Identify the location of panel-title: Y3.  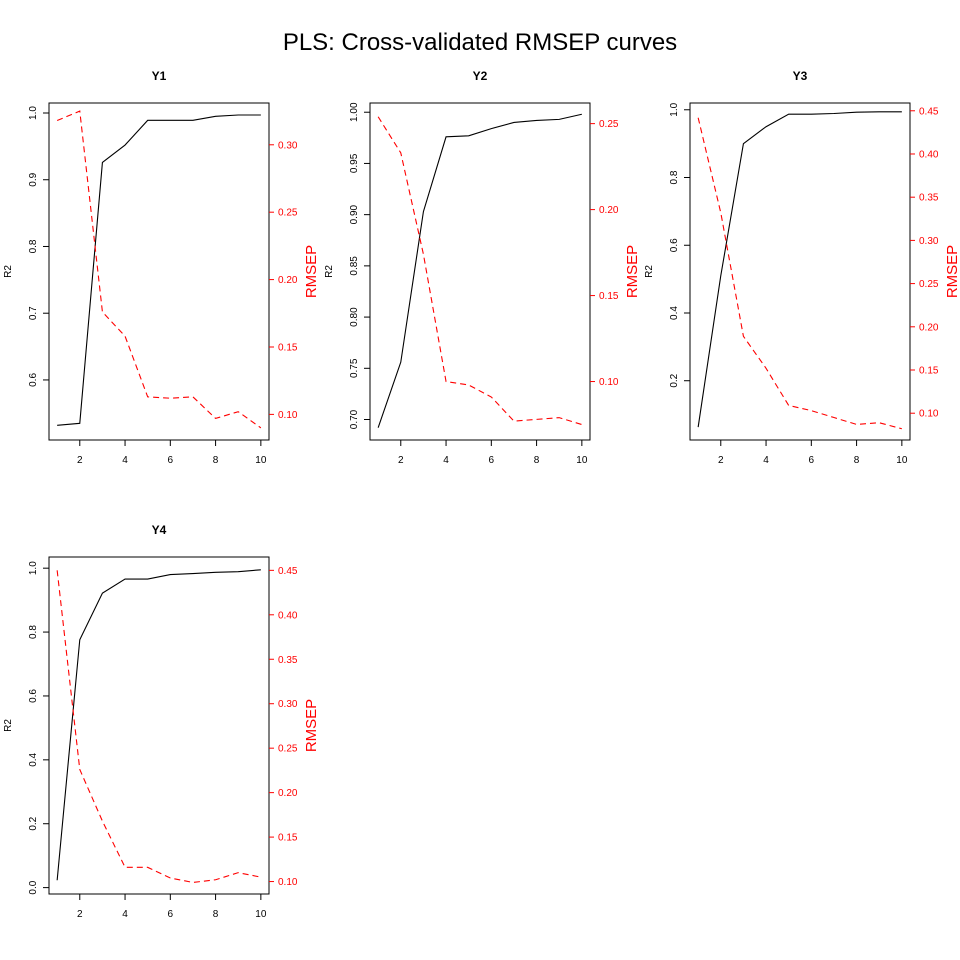
(800, 76).